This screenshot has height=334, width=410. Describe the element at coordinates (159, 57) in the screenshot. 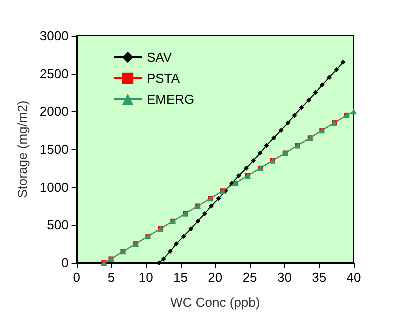

I see `legend-label: SAV` at that location.